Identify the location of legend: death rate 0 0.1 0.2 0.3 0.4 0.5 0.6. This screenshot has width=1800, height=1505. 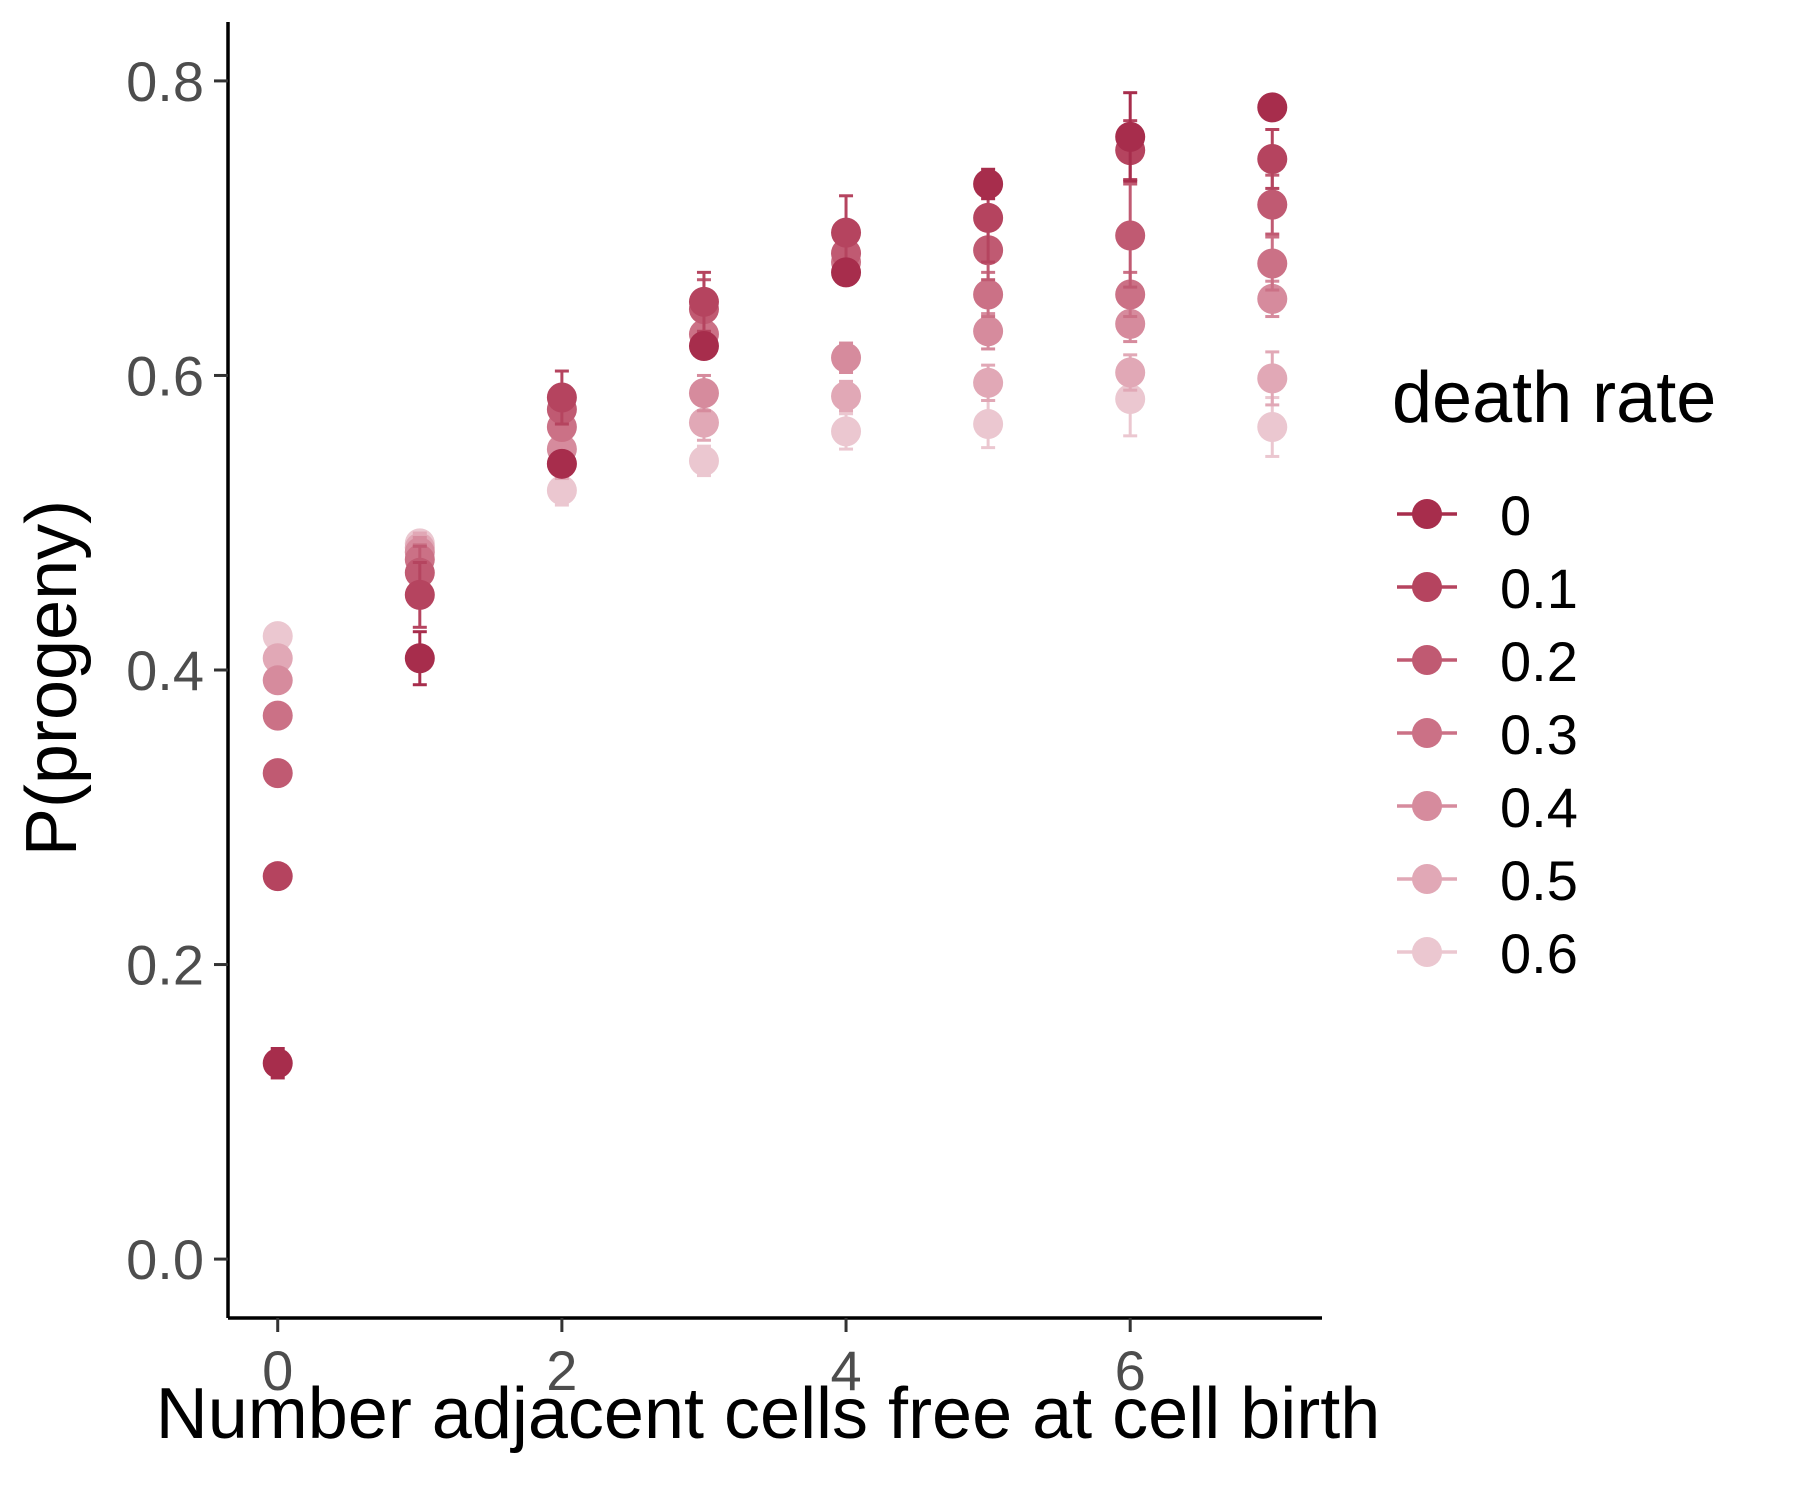
(1554, 671).